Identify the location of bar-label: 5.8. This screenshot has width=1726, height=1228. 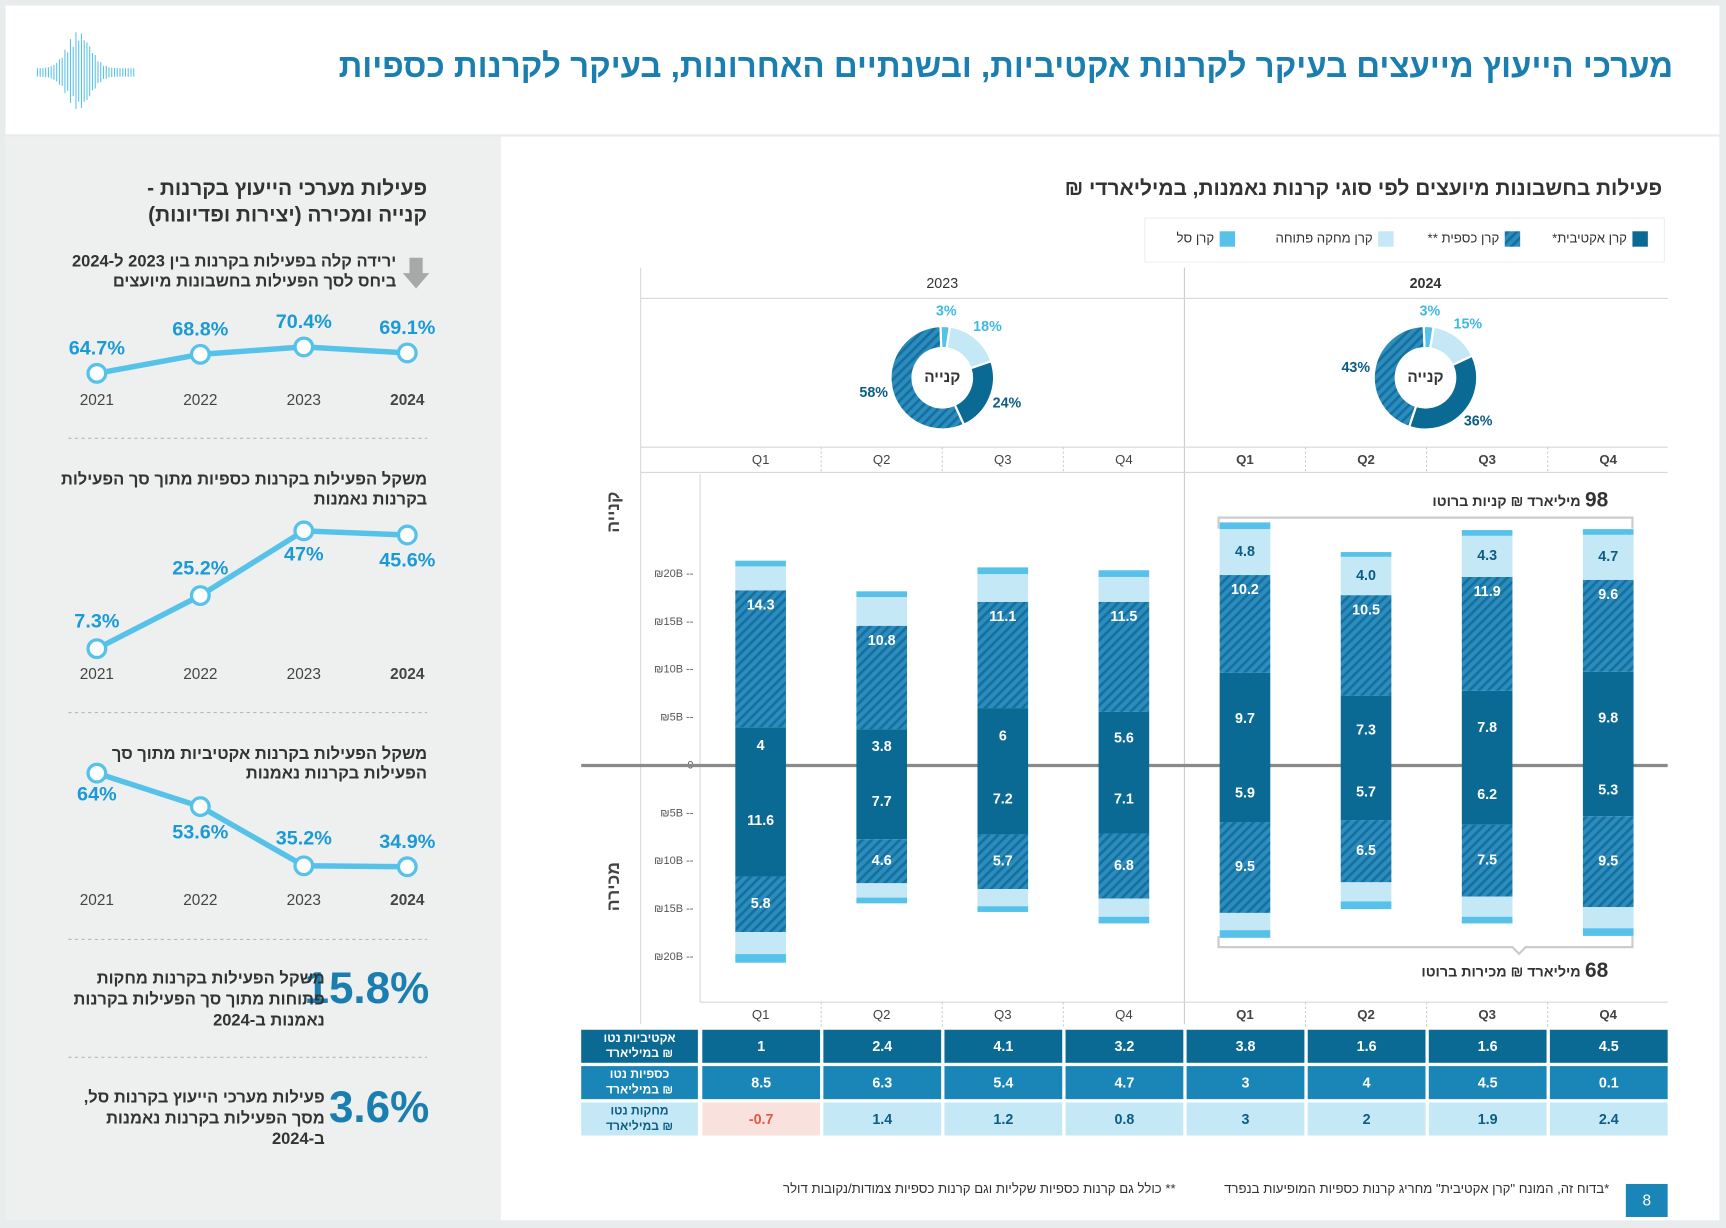
(761, 904).